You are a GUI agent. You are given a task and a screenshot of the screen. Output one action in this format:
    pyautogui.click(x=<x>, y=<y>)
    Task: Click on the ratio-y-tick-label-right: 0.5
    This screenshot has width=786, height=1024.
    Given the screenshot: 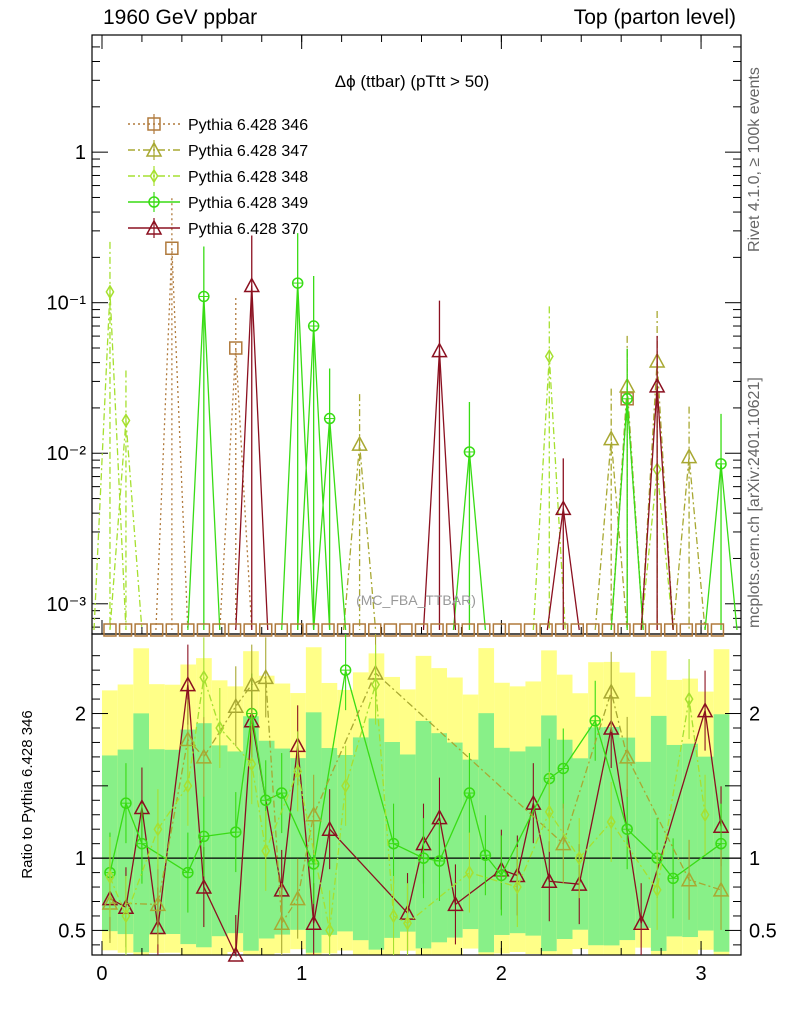 What is the action you would take?
    pyautogui.click(x=763, y=931)
    